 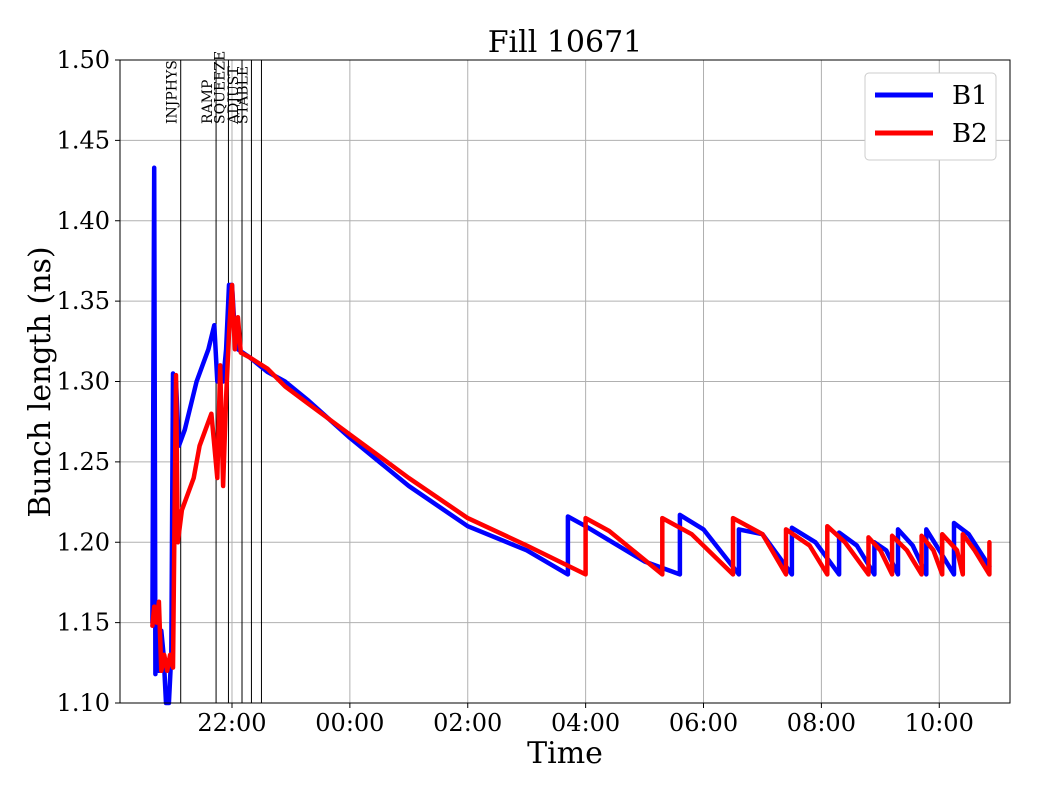 What do you see at coordinates (208, 102) in the screenshot?
I see `phase-label: RAMP` at bounding box center [208, 102].